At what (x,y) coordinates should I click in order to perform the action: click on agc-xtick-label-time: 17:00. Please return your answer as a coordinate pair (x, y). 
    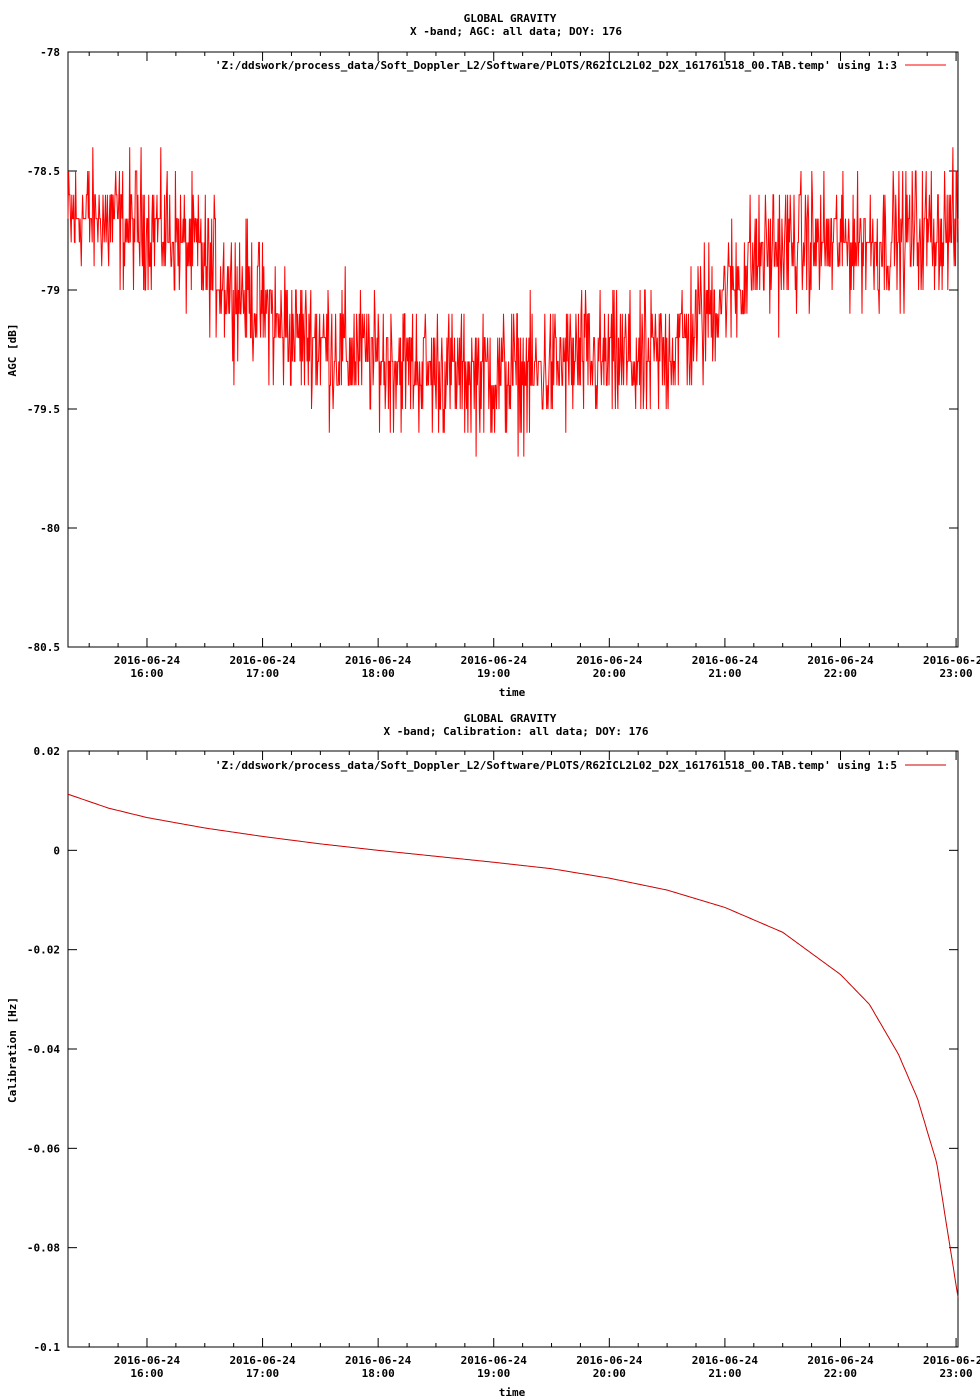
    Looking at the image, I should click on (262, 673).